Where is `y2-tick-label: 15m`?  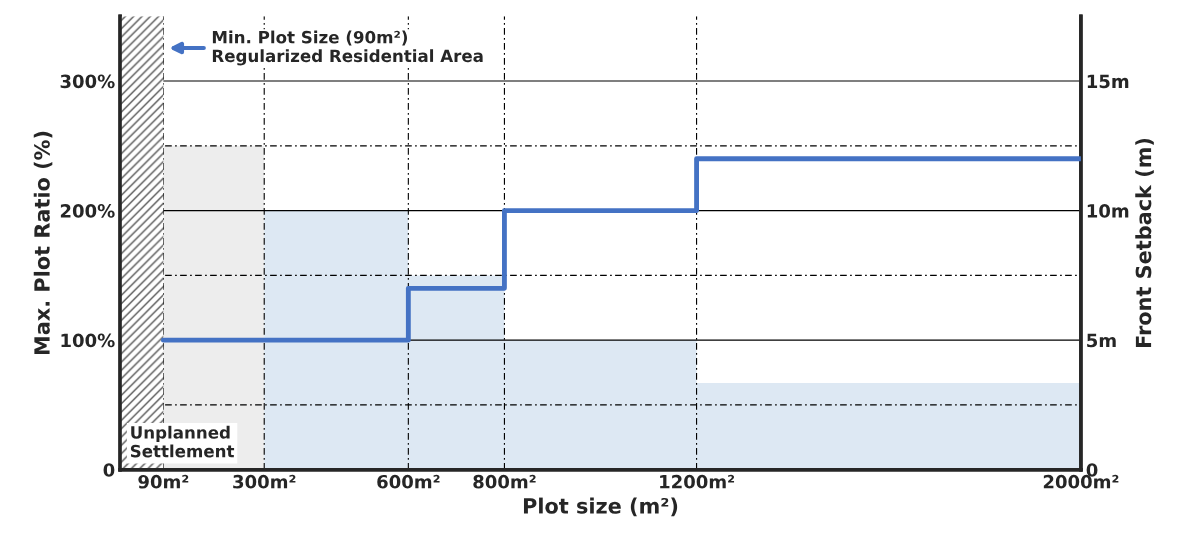
y2-tick-label: 15m is located at coordinates (1108, 81).